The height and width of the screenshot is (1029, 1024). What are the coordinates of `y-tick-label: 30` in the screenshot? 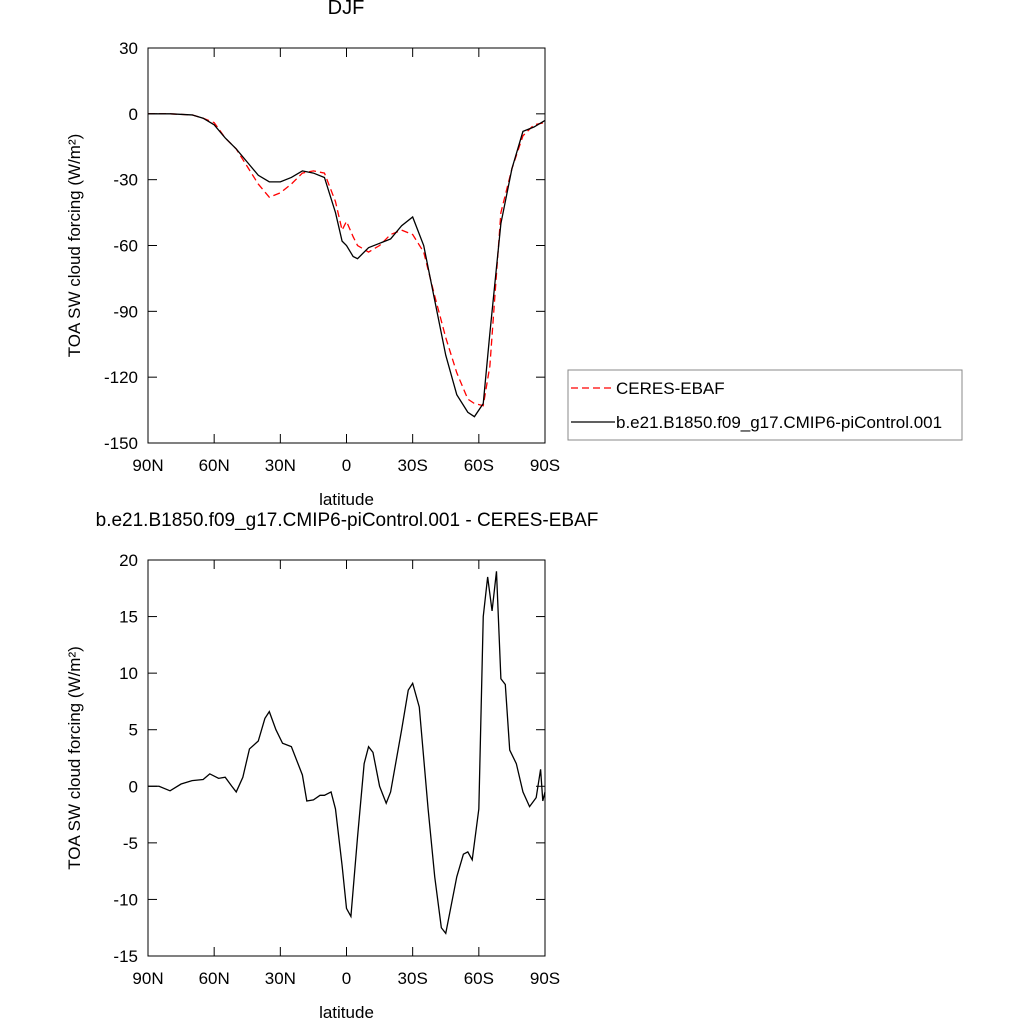 It's located at (128, 48).